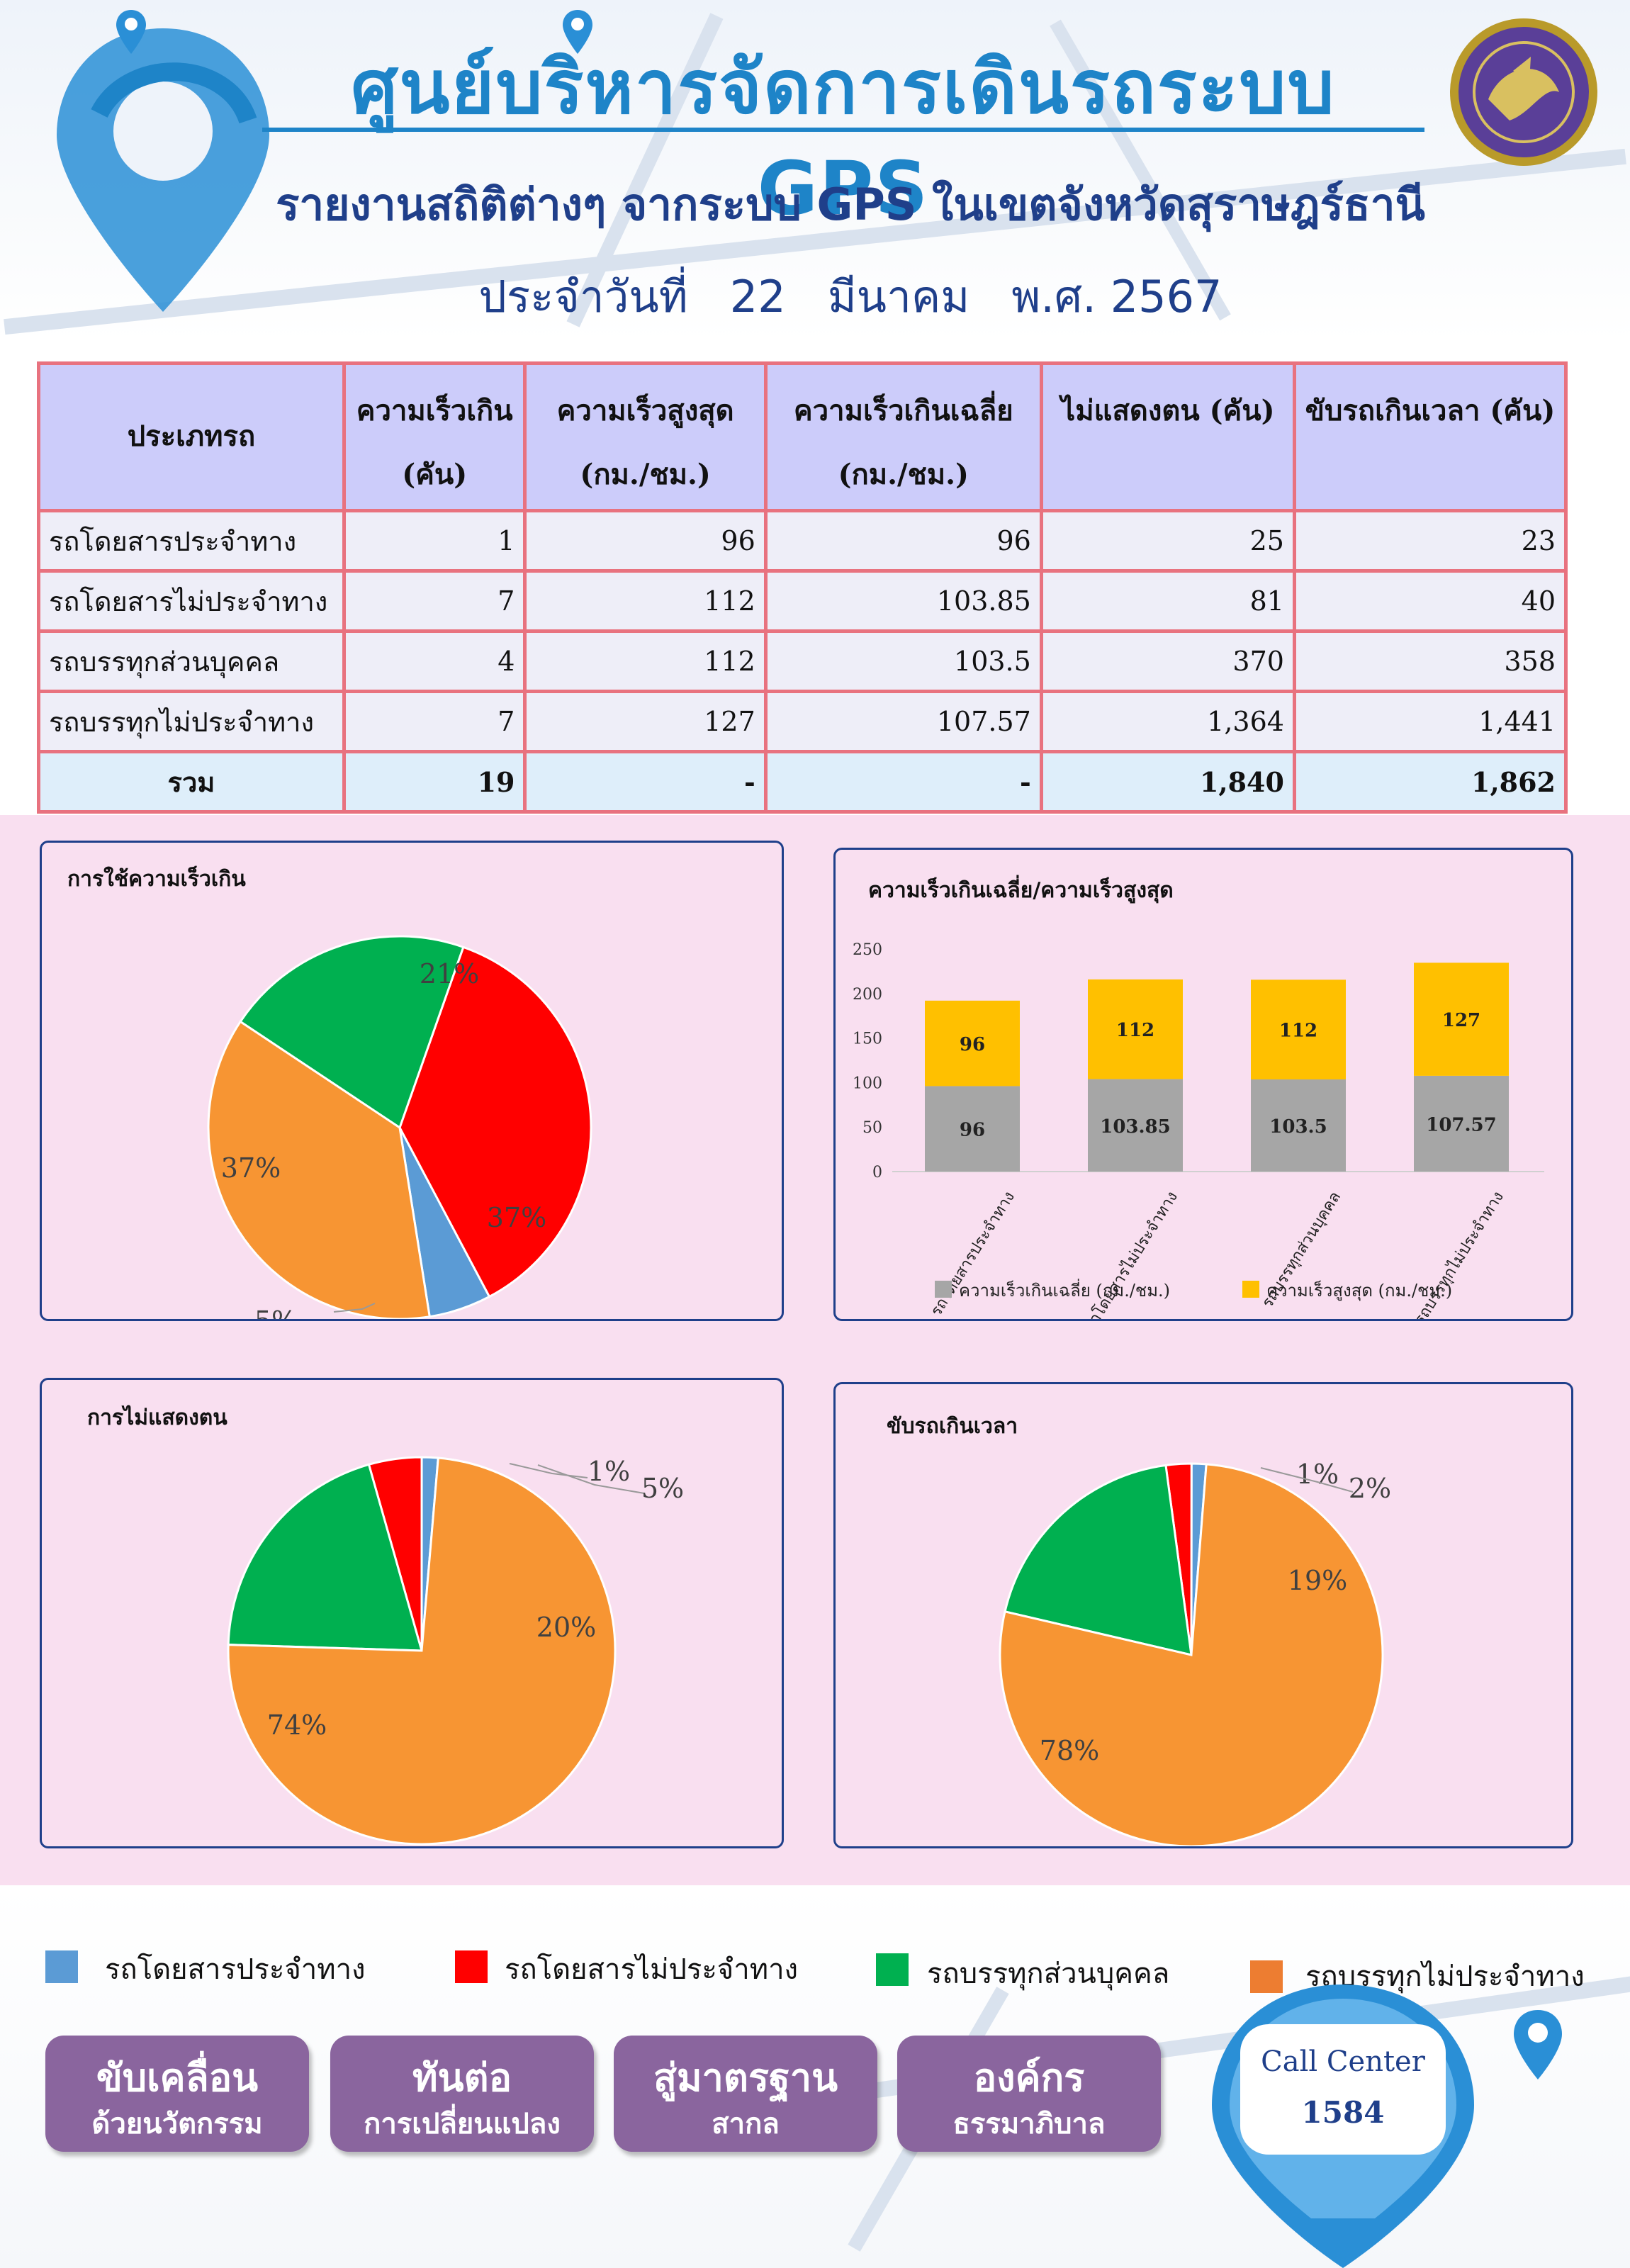  I want to click on table-row: รถบรรทุกส่วนบุคคล 4 112 103.5 370 358, so click(802, 661).